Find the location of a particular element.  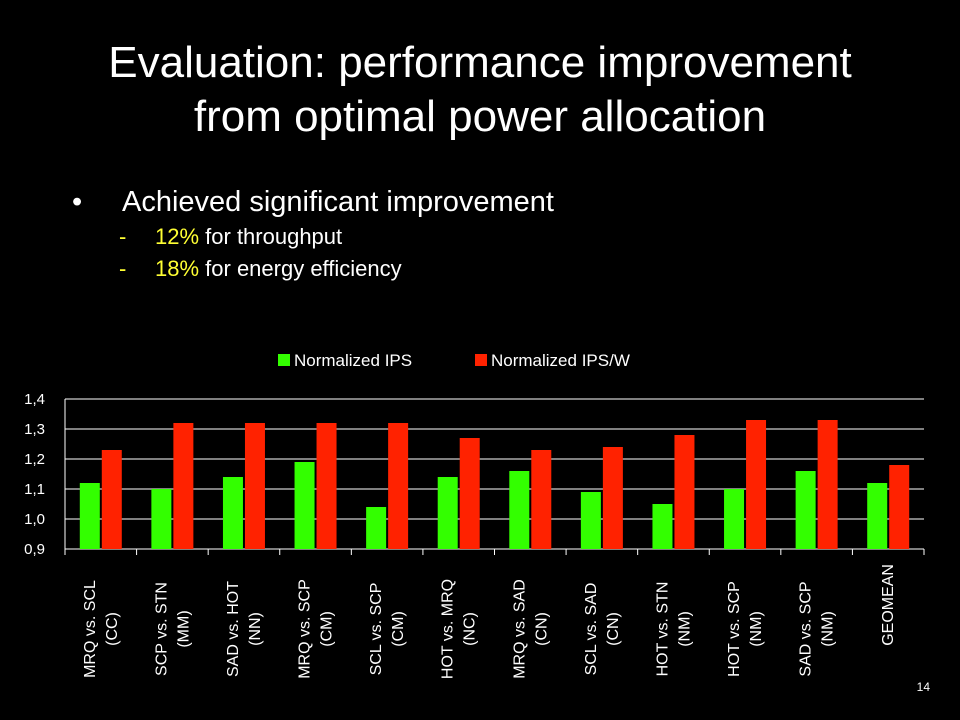

x-tick-label: MRQ vs. SCL (CC) is located at coordinates (101, 629).